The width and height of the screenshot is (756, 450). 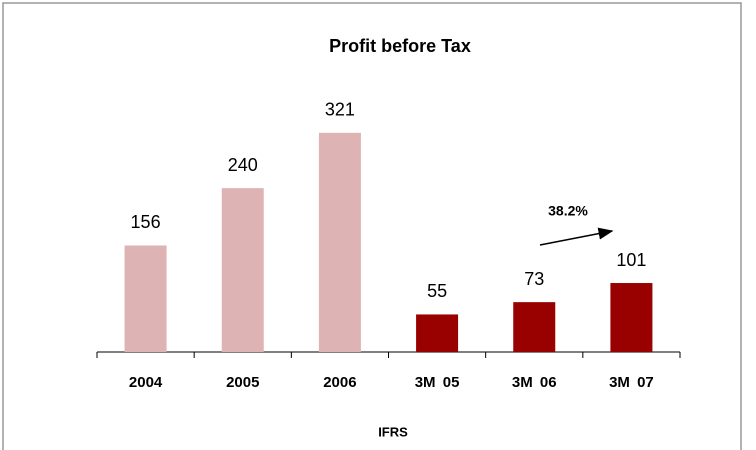 I want to click on data-label: 101, so click(x=631, y=260).